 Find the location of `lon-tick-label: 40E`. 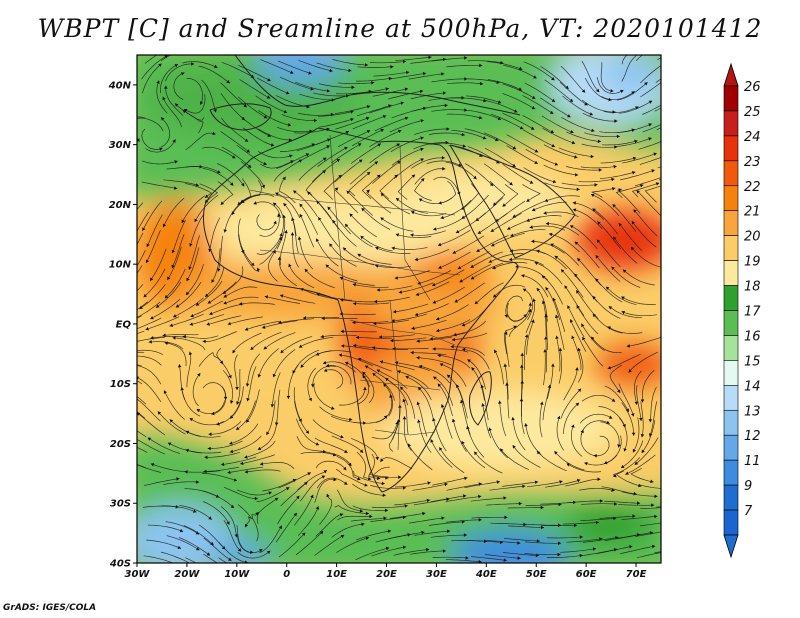

lon-tick-label: 40E is located at coordinates (486, 574).